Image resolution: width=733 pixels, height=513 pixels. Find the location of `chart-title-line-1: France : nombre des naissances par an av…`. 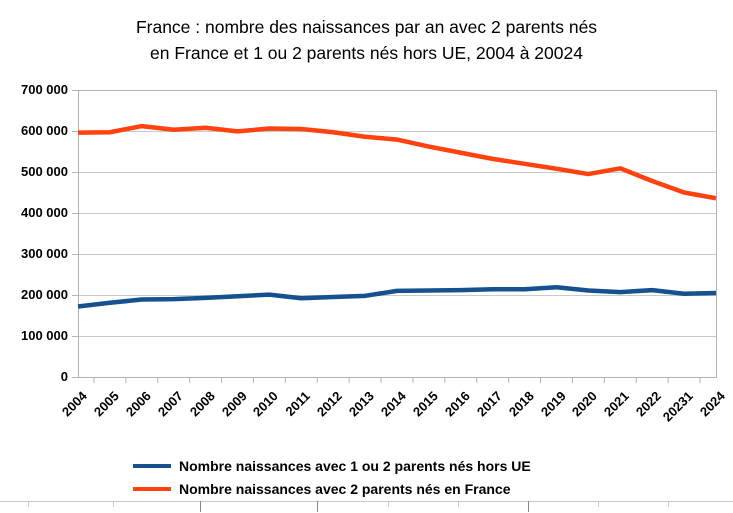

chart-title-line-1: France : nombre des naissances par an av… is located at coordinates (366, 27).